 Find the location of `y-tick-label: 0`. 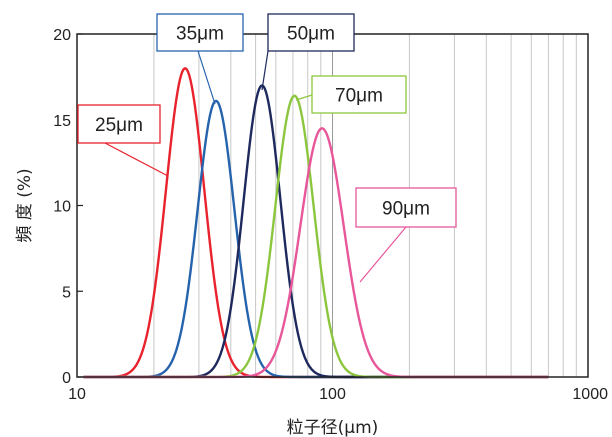

y-tick-label: 0 is located at coordinates (66, 378).